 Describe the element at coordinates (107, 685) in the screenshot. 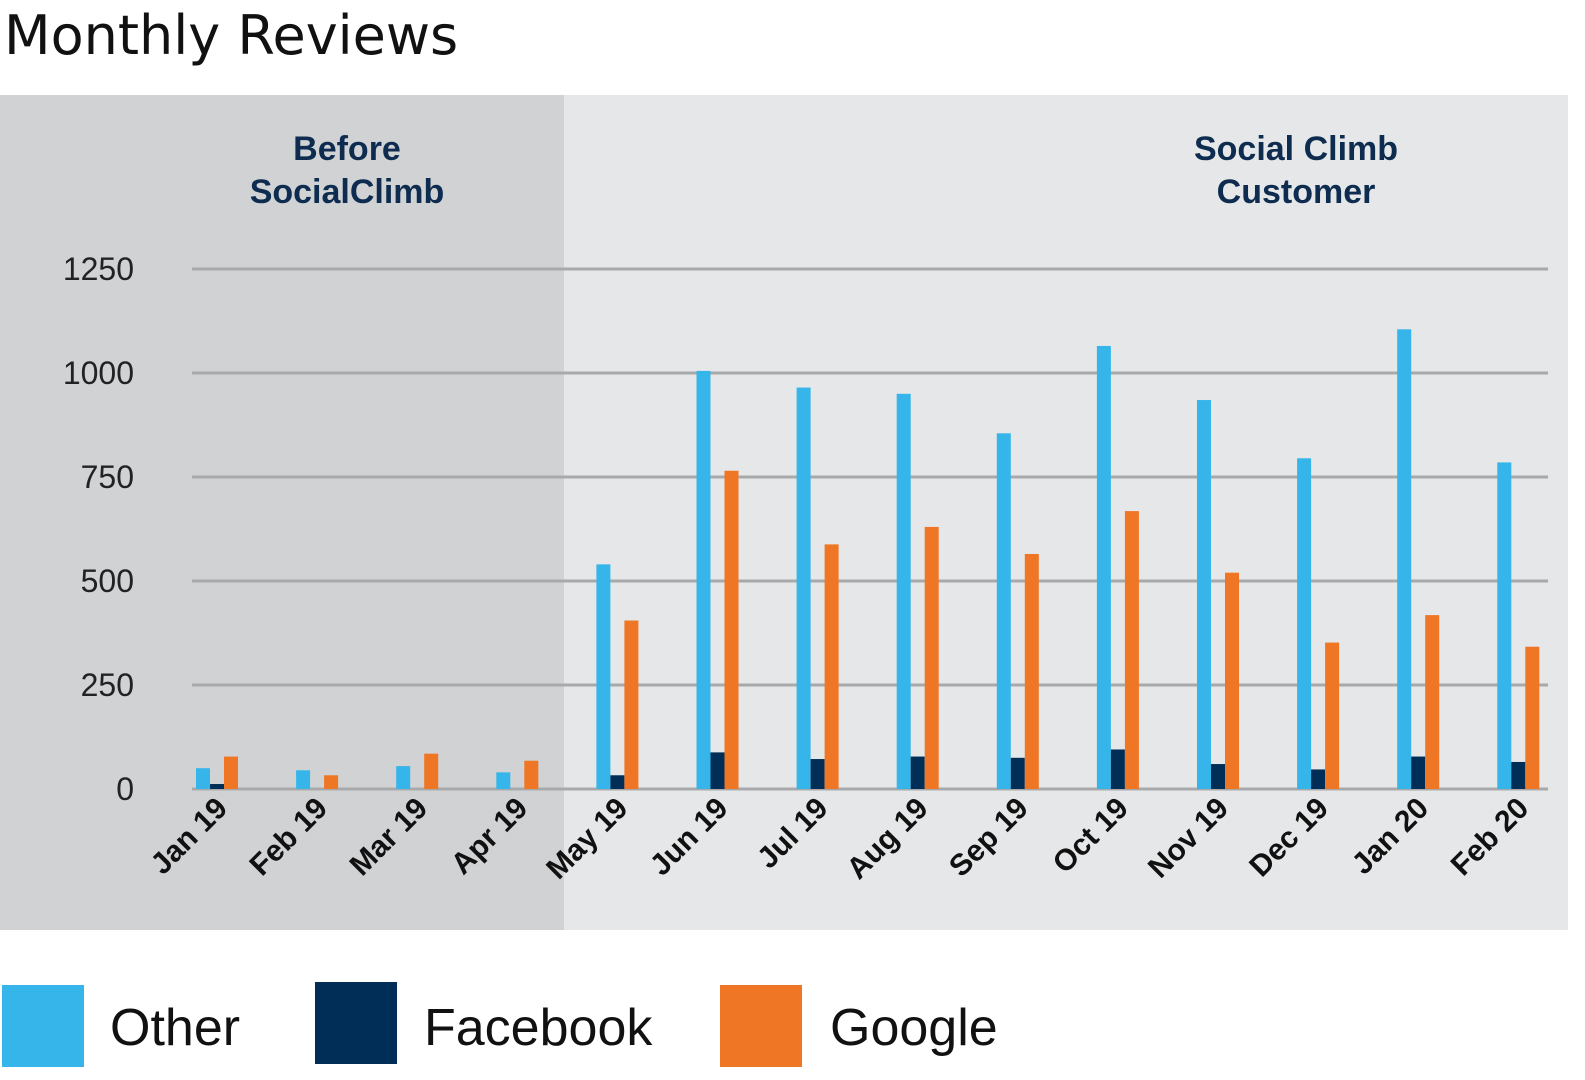

I see `y-tick-label-250: 250` at that location.